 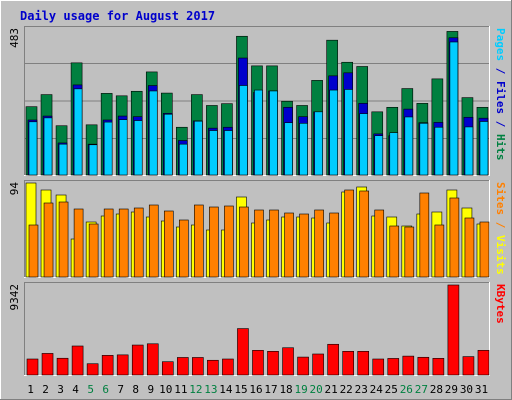 I want to click on x-tick-label-day-10: 10, so click(x=165, y=389).